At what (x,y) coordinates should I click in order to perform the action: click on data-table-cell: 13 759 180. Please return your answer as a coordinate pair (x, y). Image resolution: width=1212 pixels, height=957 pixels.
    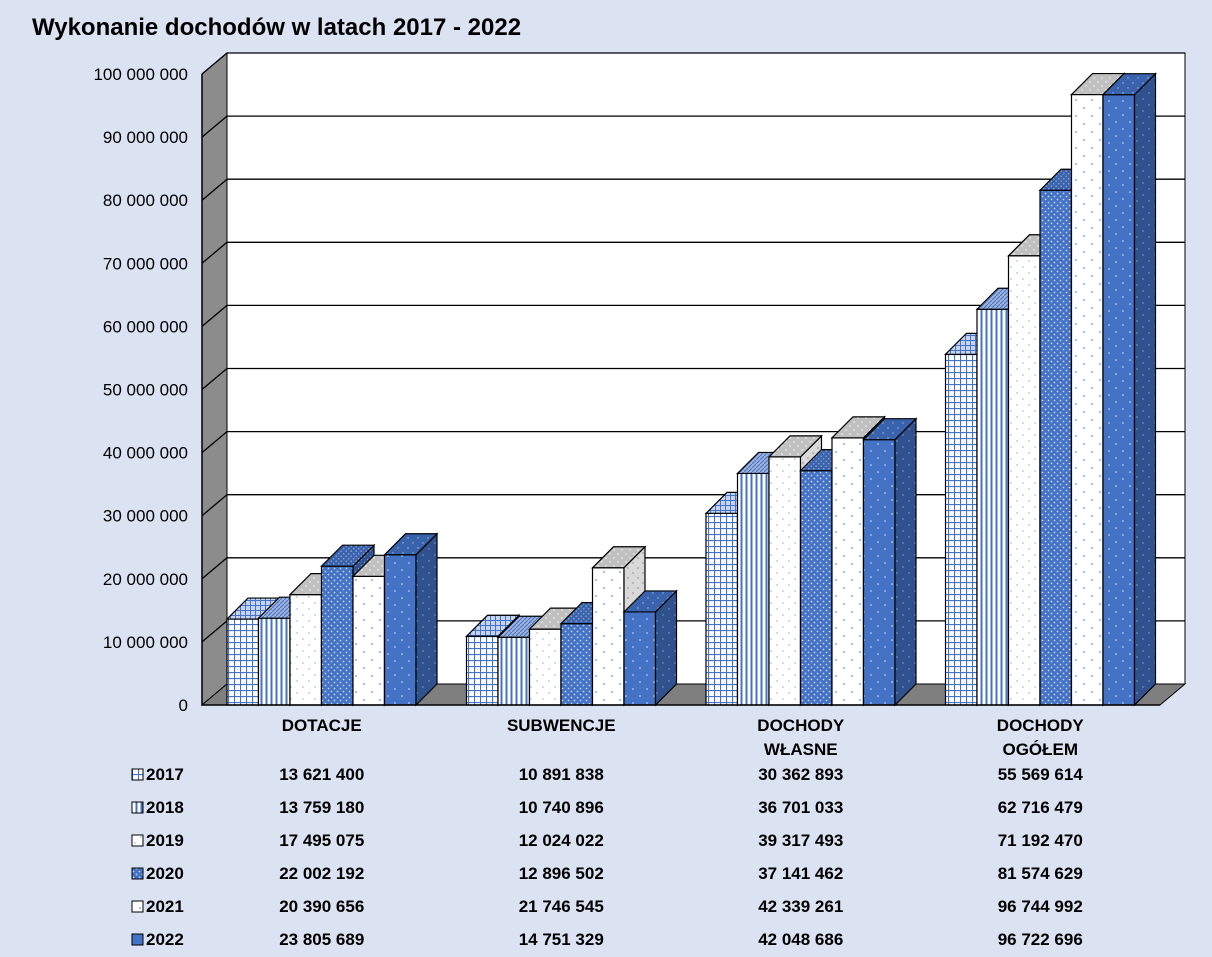
    Looking at the image, I should click on (321, 807).